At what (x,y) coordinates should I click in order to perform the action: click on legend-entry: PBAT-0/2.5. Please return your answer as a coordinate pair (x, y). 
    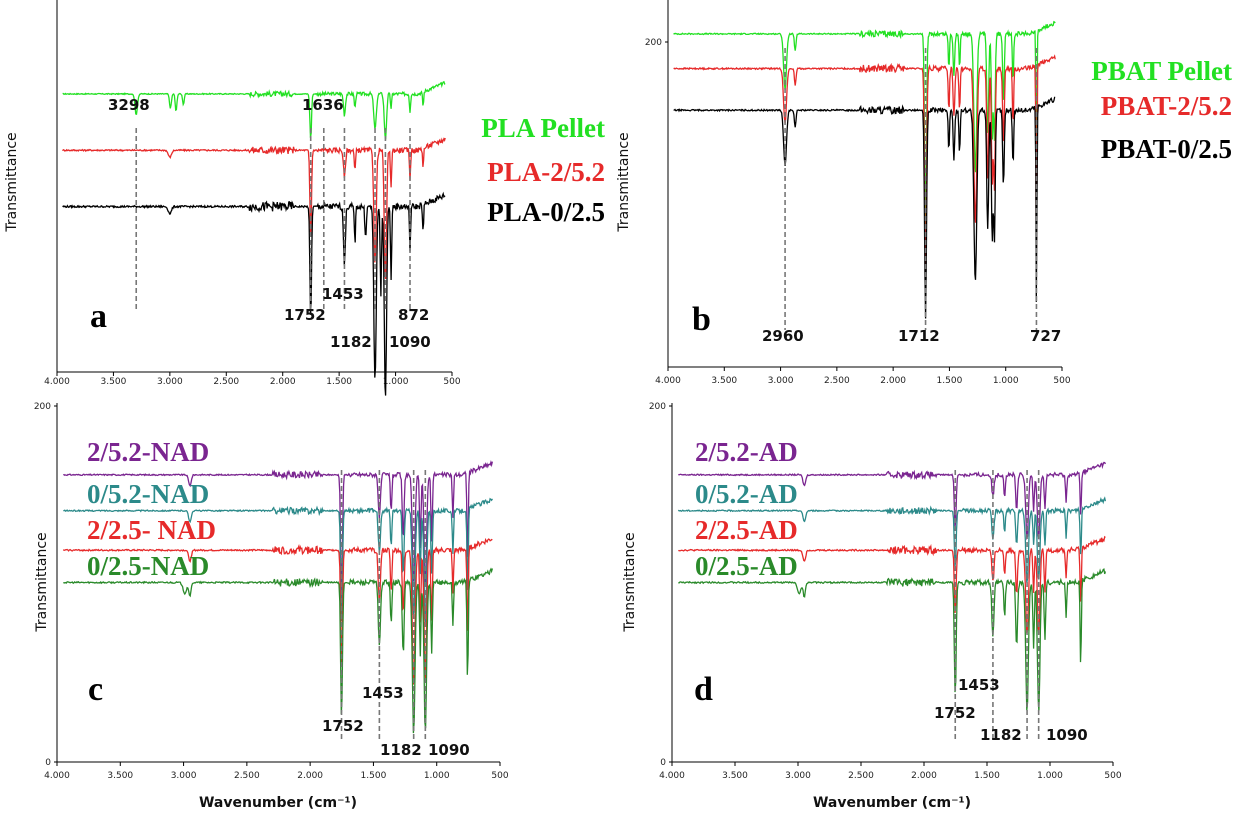
    Looking at the image, I should click on (1166, 149).